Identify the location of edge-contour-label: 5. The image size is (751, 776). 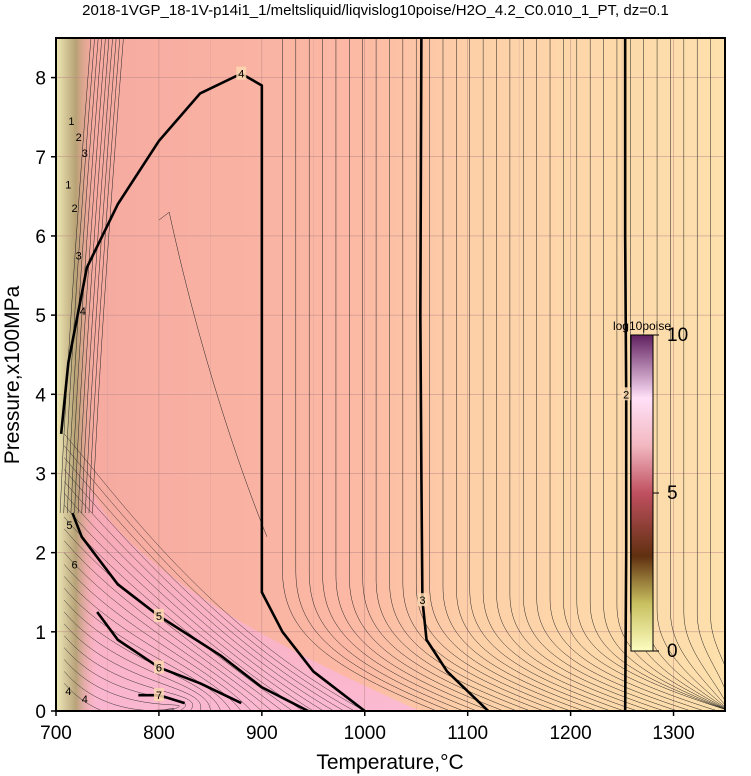
(69, 526).